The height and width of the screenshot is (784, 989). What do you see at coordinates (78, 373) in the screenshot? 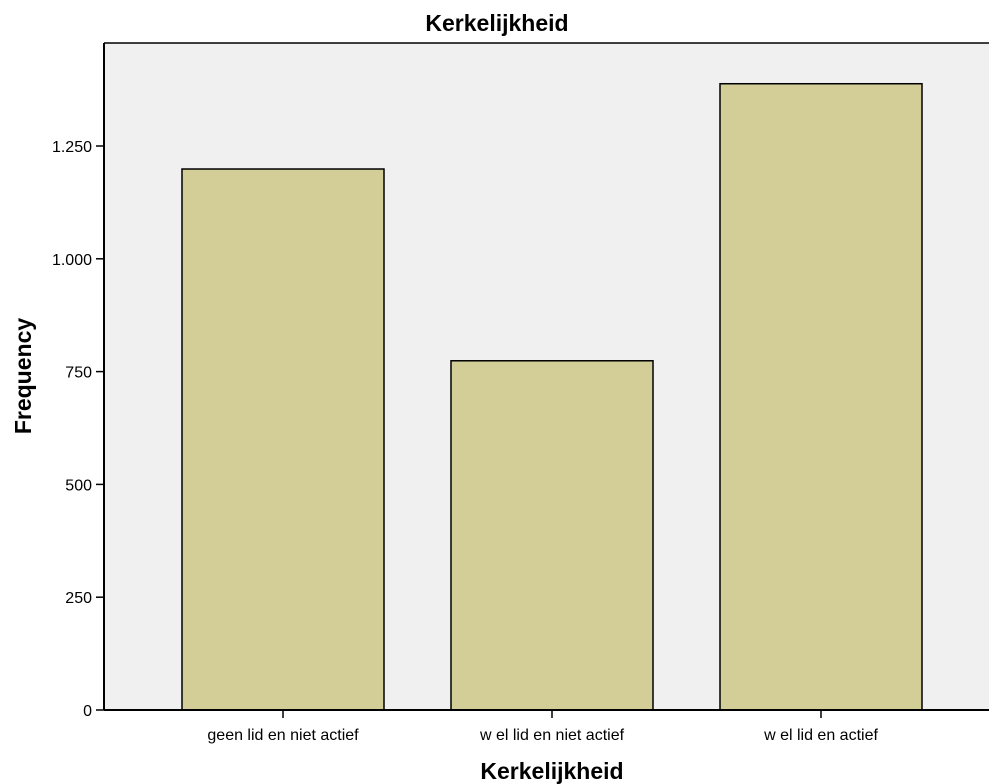
I see `y-tick-label: 750` at bounding box center [78, 373].